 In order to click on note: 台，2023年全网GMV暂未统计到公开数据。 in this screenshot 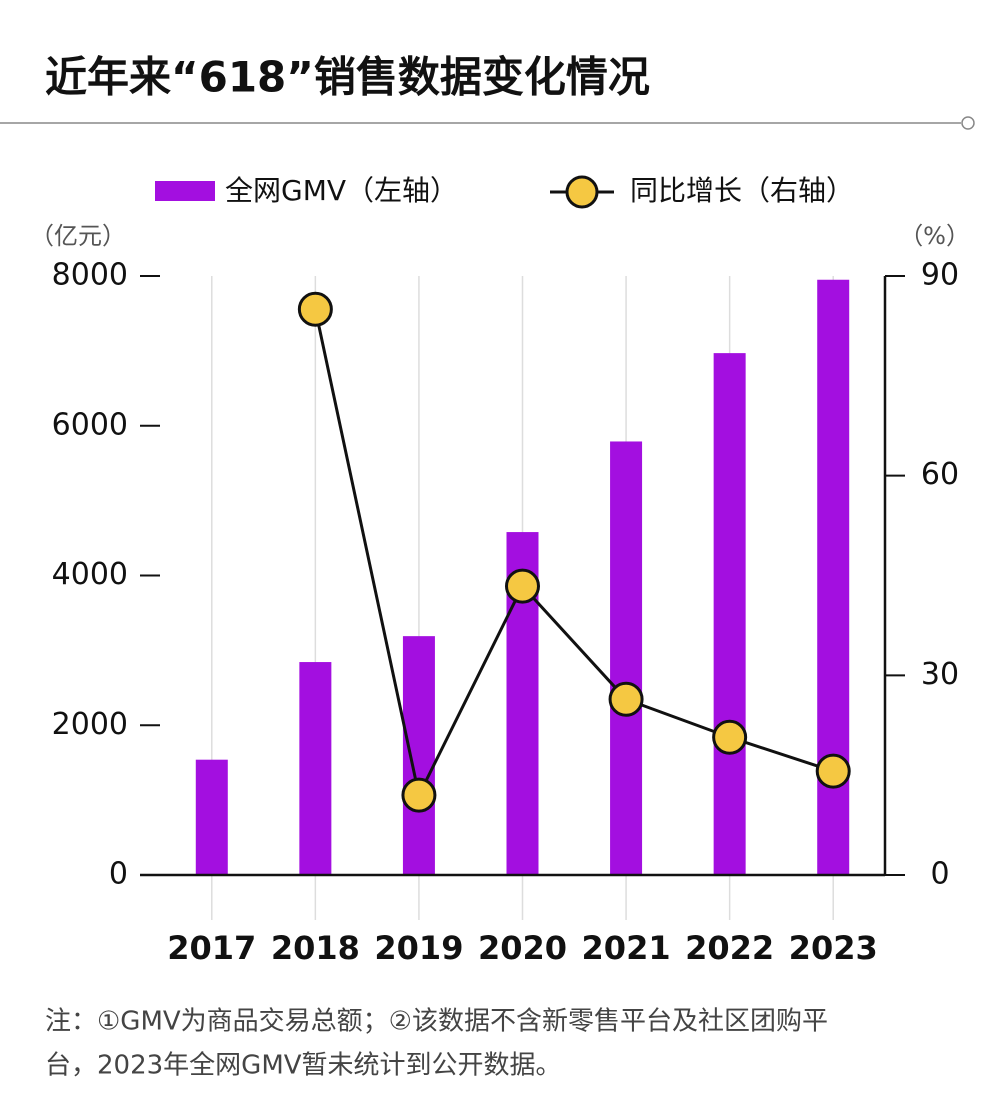, I will do `click(303, 1066)`.